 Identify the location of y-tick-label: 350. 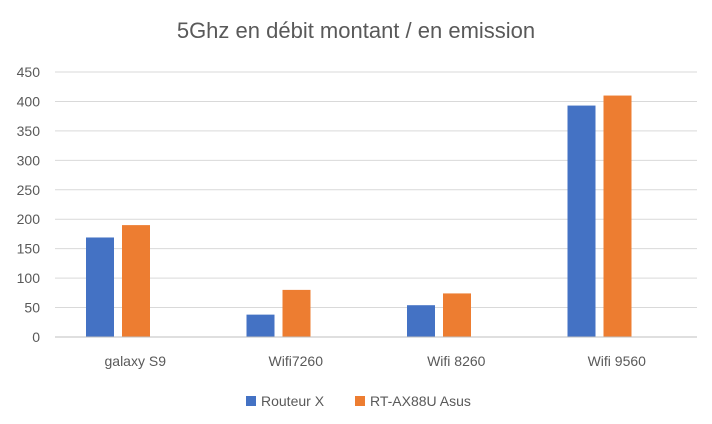
(29, 131).